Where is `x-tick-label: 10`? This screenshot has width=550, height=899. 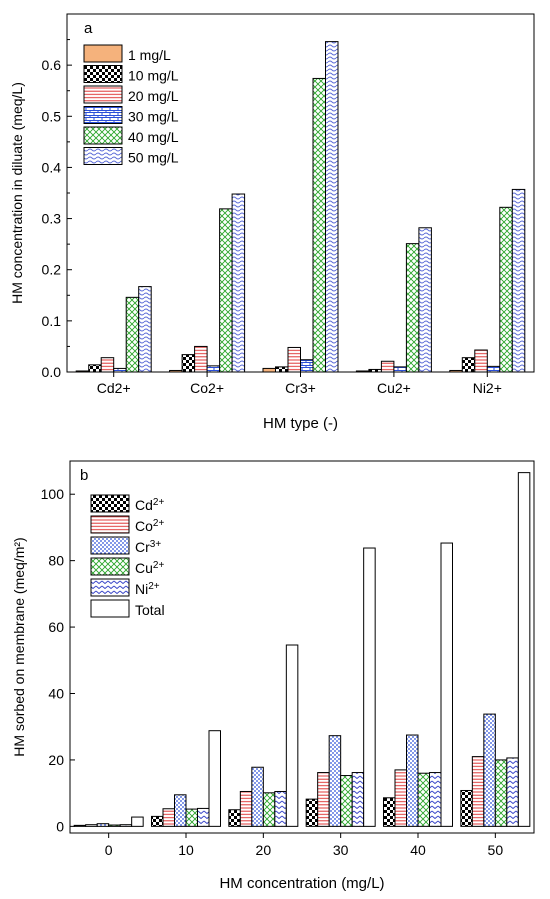 x-tick-label: 10 is located at coordinates (186, 850).